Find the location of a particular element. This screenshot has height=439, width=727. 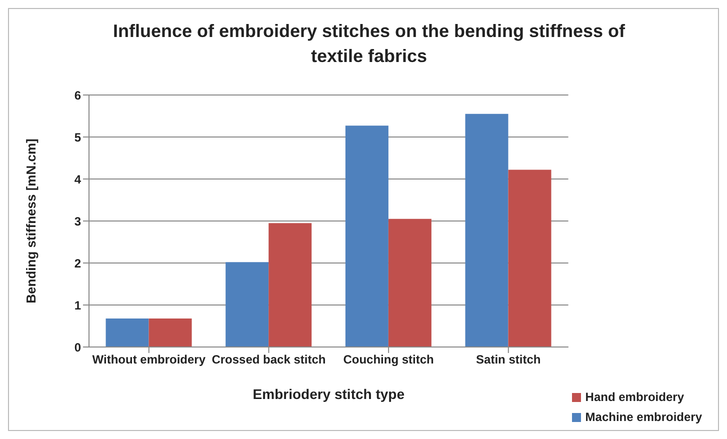

y-tick-label: 1 is located at coordinates (78, 305).